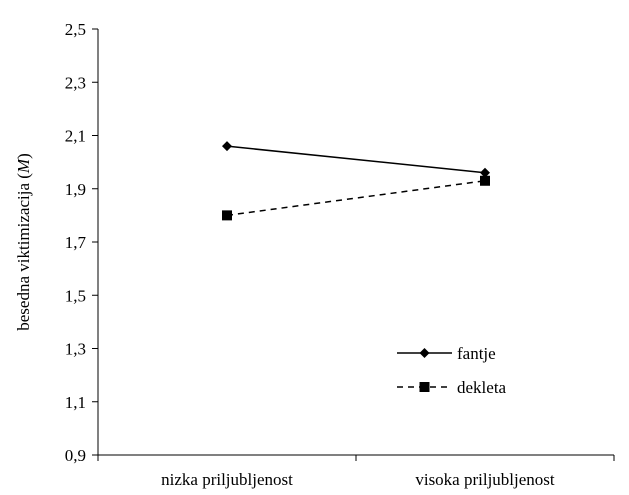  I want to click on y-axis-title: besedna viktimizacija (M), so click(23, 242).